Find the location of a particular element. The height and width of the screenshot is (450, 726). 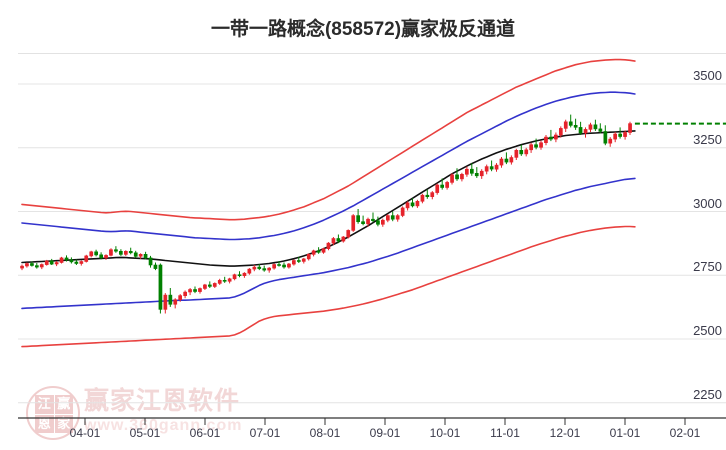

x-axis-tick-label: 09-01 is located at coordinates (385, 433).